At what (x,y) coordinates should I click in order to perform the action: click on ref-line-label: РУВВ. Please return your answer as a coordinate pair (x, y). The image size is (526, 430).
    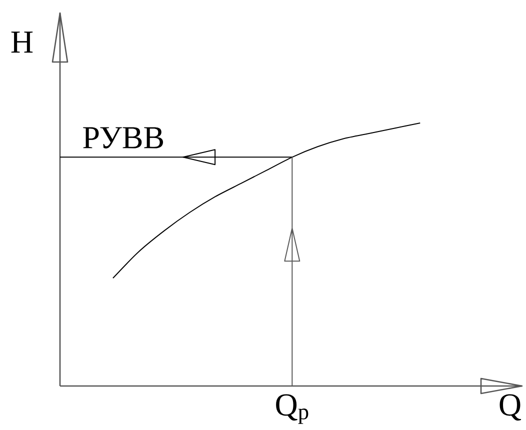
    Looking at the image, I should click on (123, 137).